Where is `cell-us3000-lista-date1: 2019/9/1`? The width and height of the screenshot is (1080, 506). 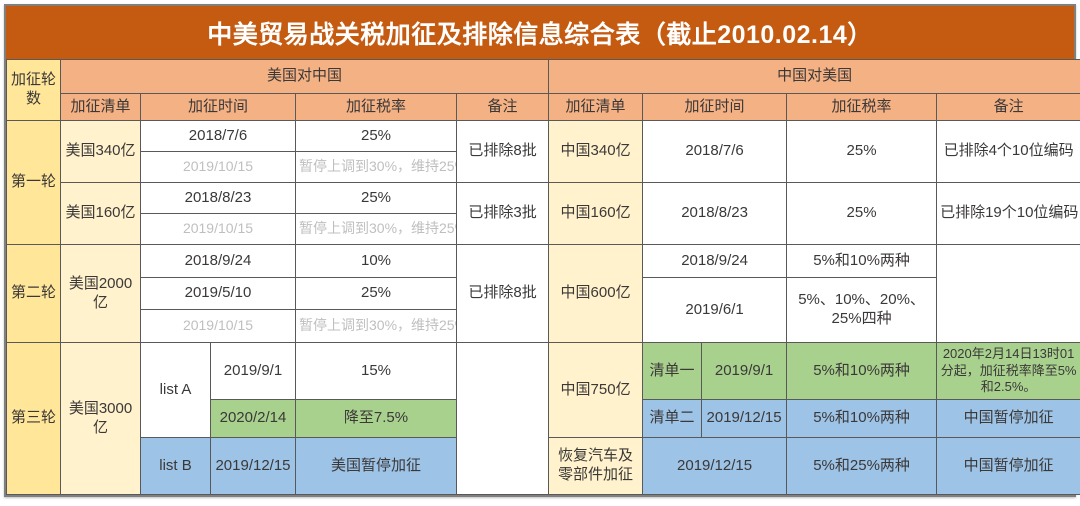 cell-us3000-lista-date1: 2019/9/1 is located at coordinates (253, 371).